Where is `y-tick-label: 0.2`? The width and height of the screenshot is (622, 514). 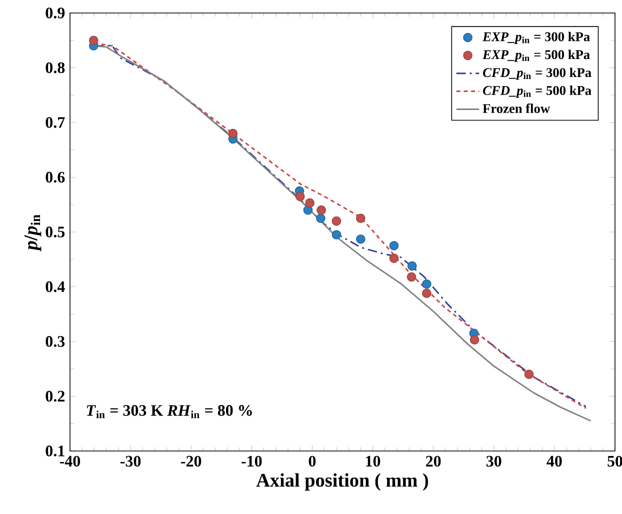
y-tick-label: 0.2 is located at coordinates (55, 396).